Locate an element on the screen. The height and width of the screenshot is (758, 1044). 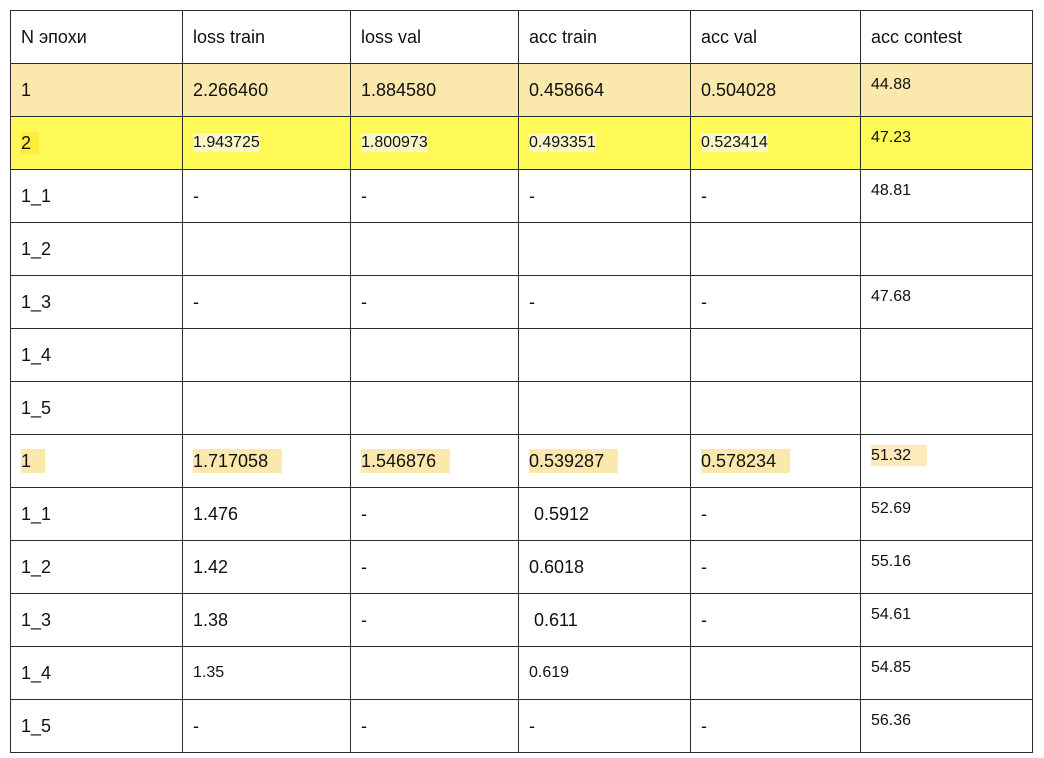
header-cell: acc contest is located at coordinates (946, 37).